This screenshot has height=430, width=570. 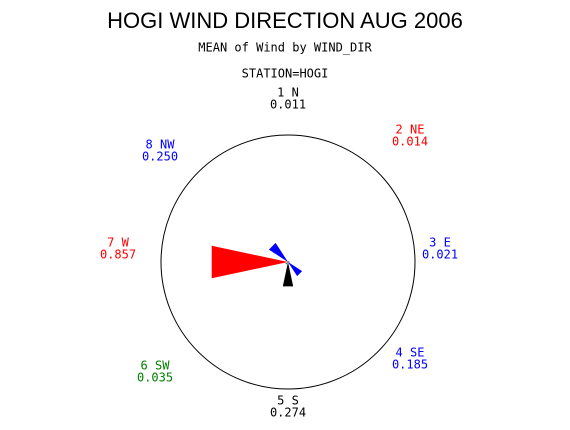 What do you see at coordinates (440, 243) in the screenshot?
I see `direction-label: 3 E` at bounding box center [440, 243].